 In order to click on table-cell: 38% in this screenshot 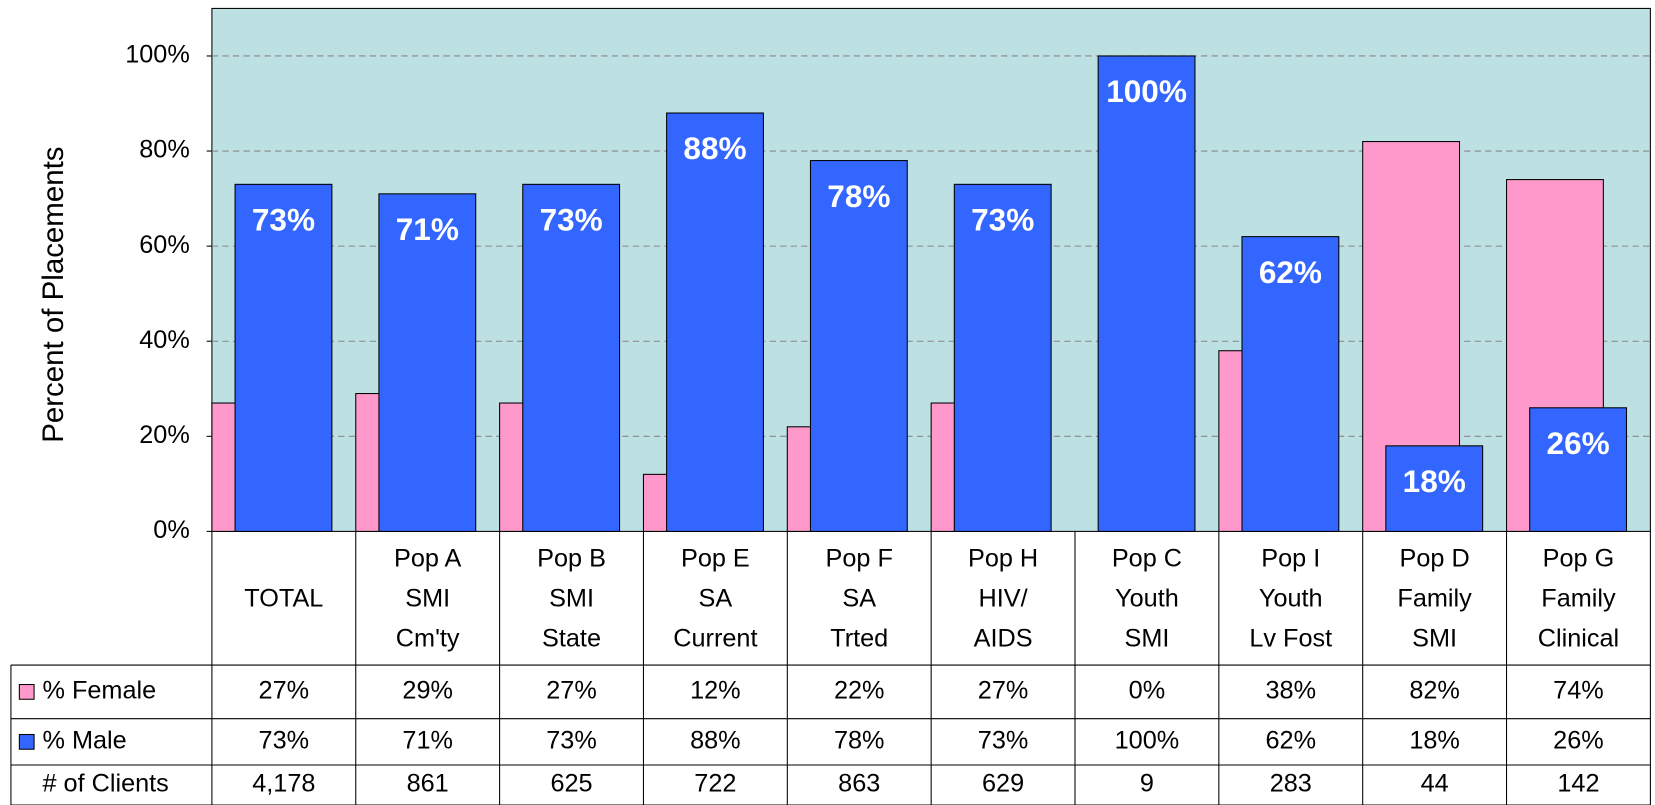, I will do `click(1290, 691)`.